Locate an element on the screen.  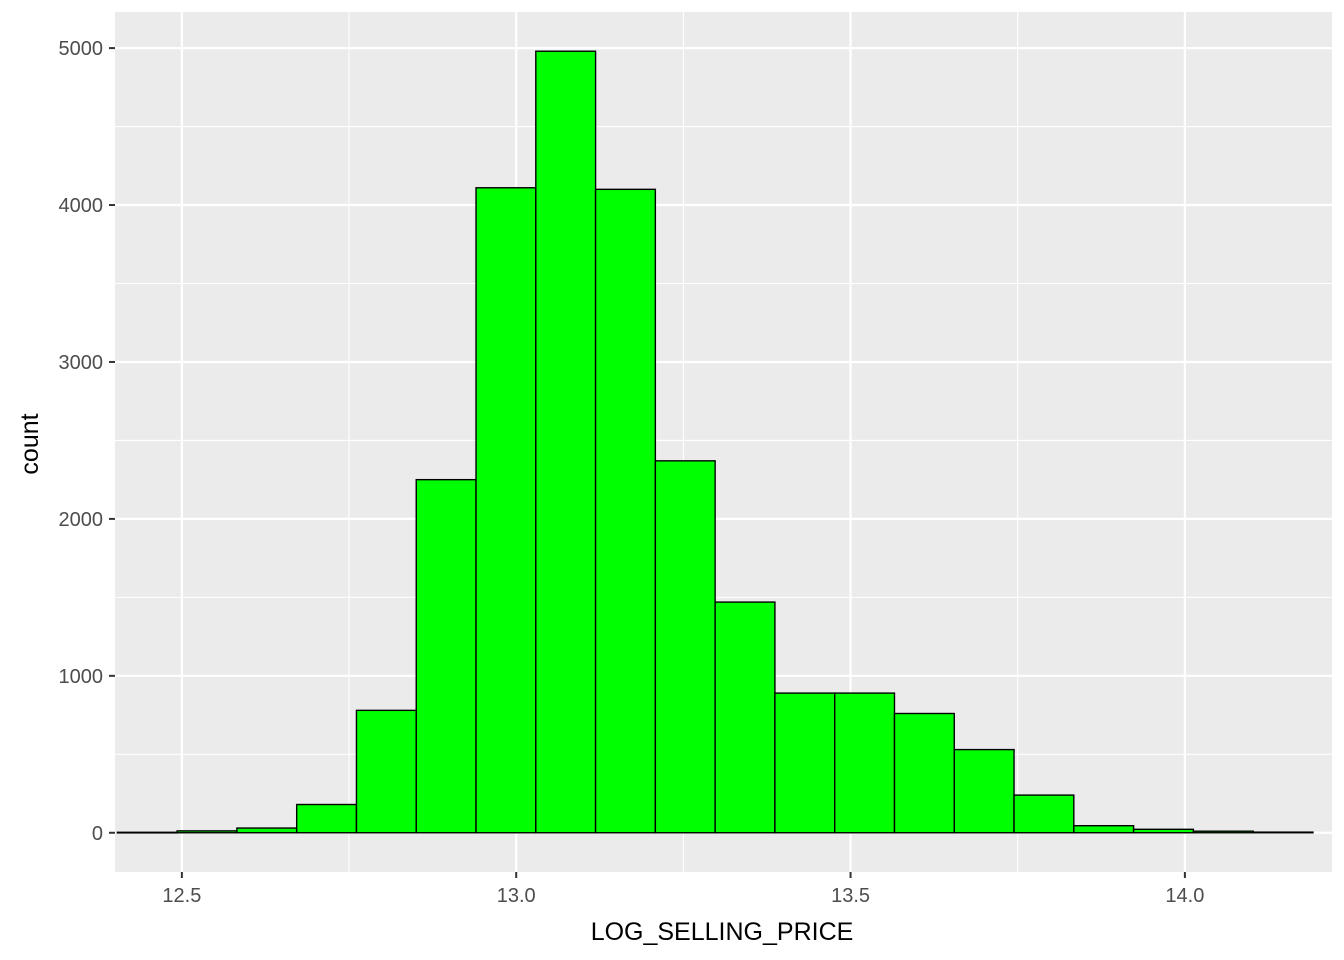
y-tick-label: 0 is located at coordinates (97, 834).